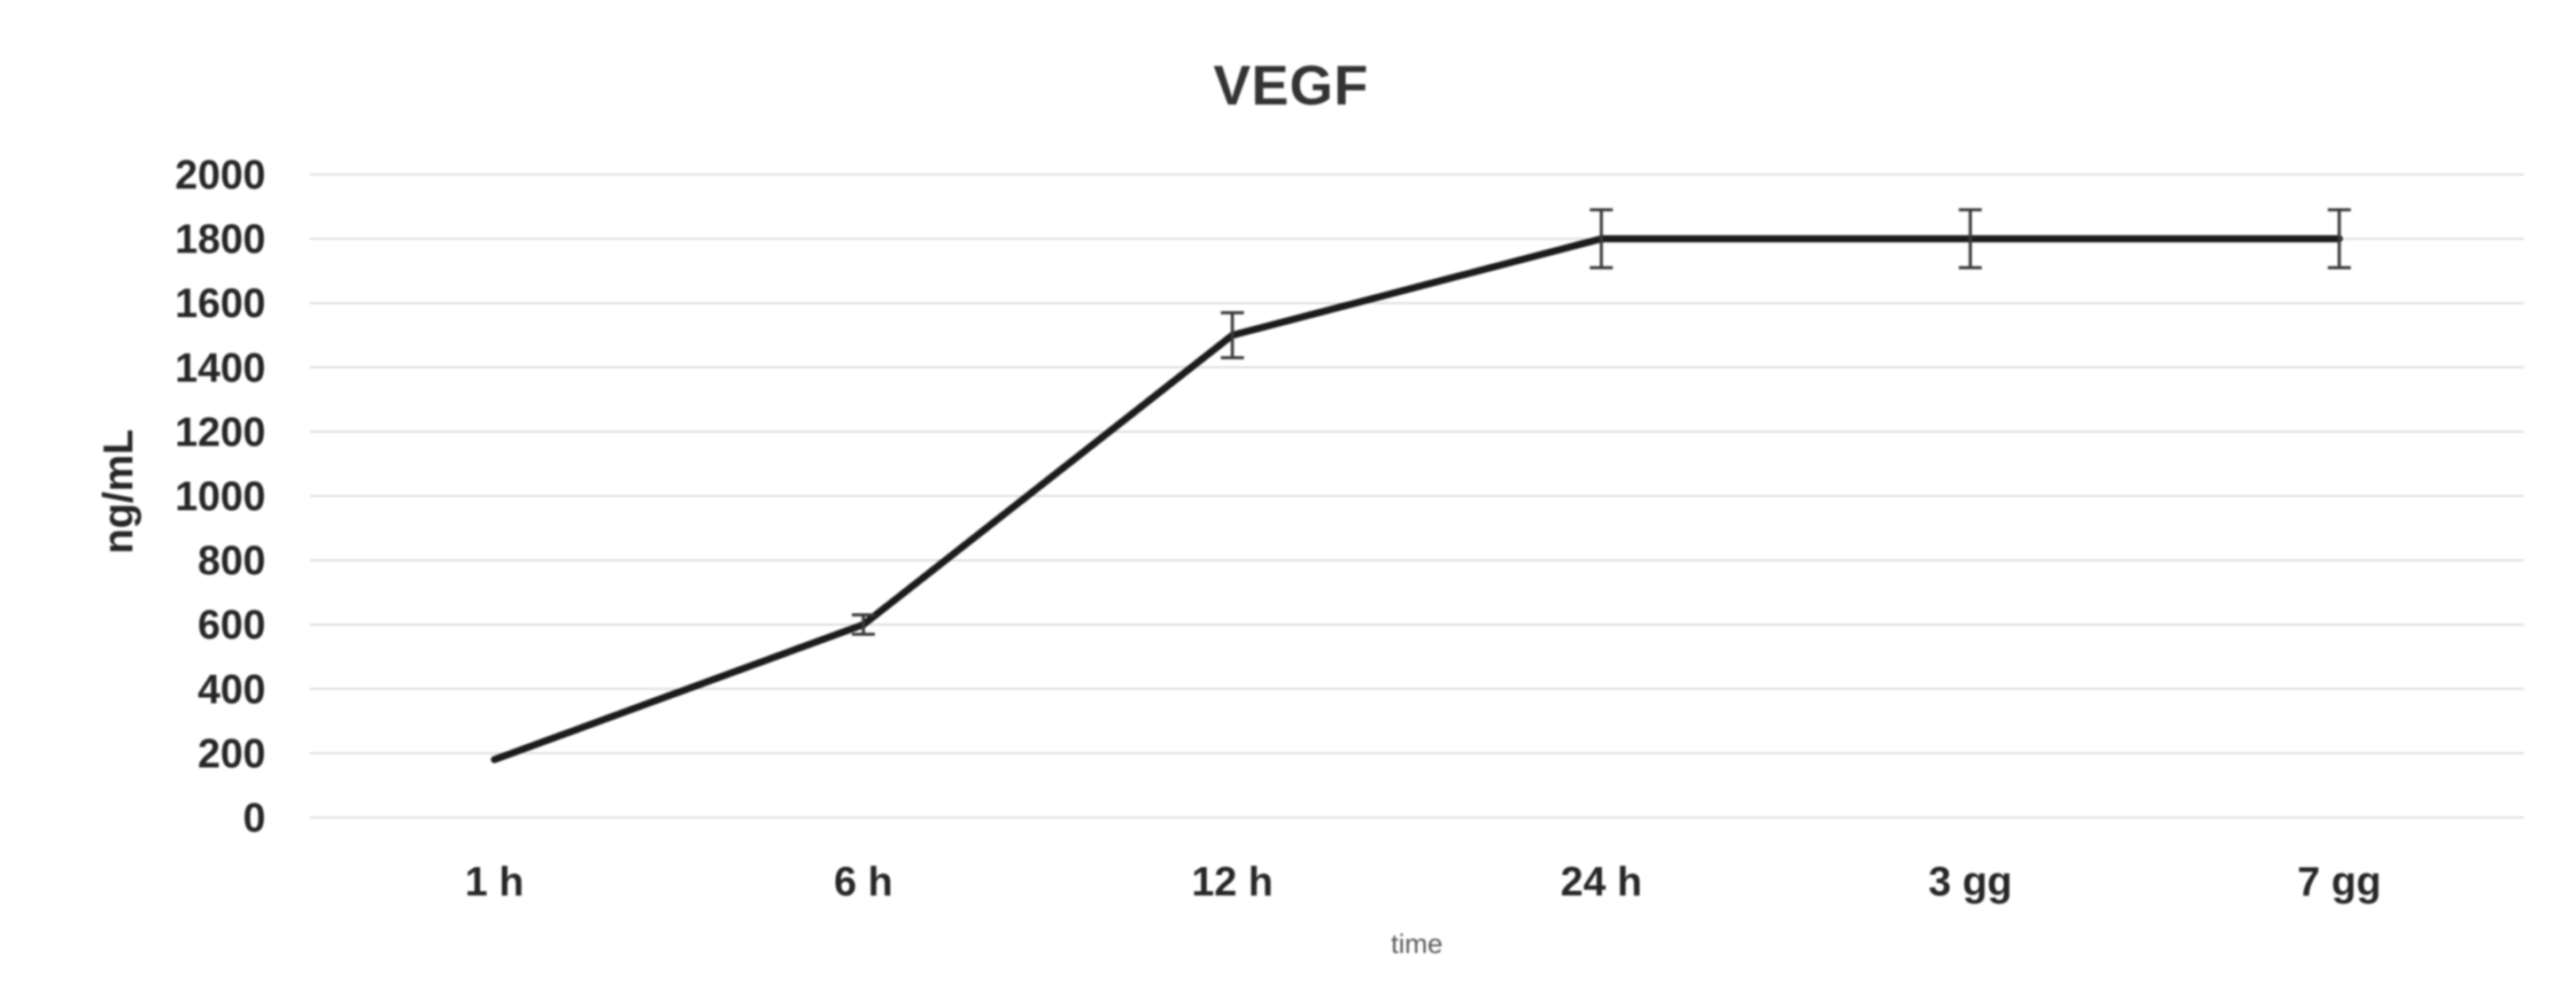 This screenshot has height=984, width=2576. I want to click on y-tick-label: 0, so click(254, 818).